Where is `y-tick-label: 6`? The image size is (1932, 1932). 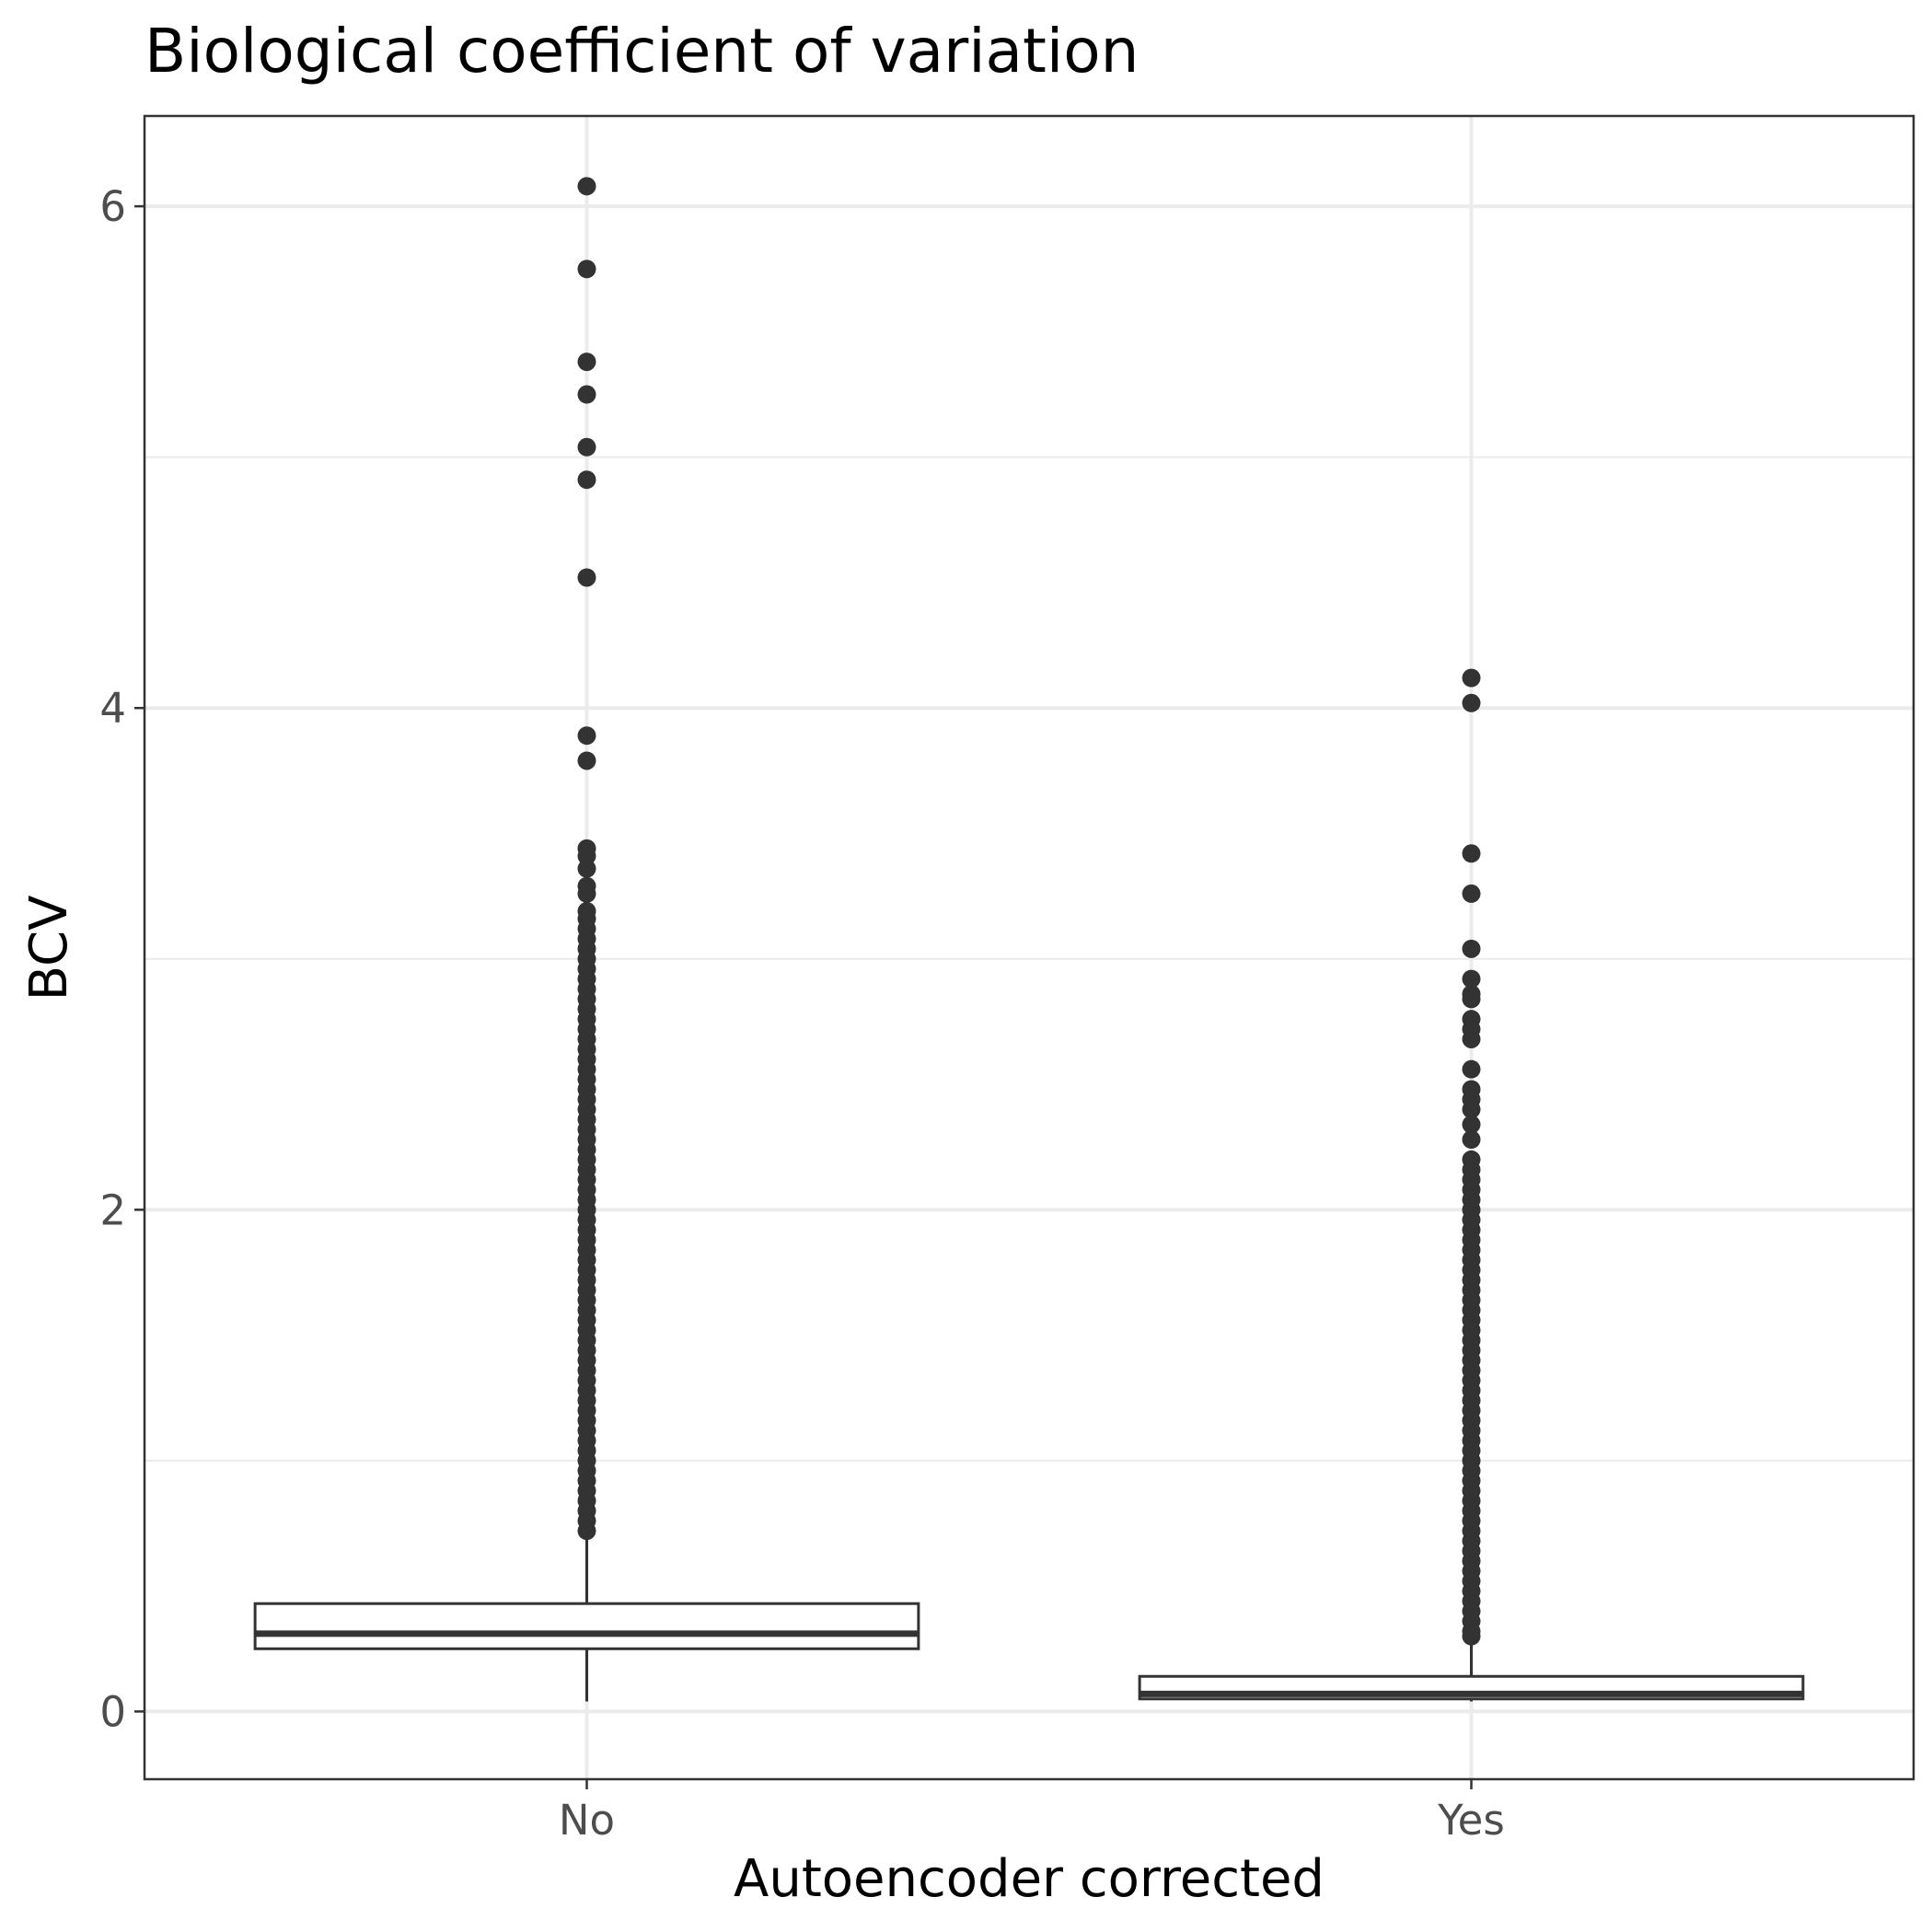
y-tick-label: 6 is located at coordinates (113, 207).